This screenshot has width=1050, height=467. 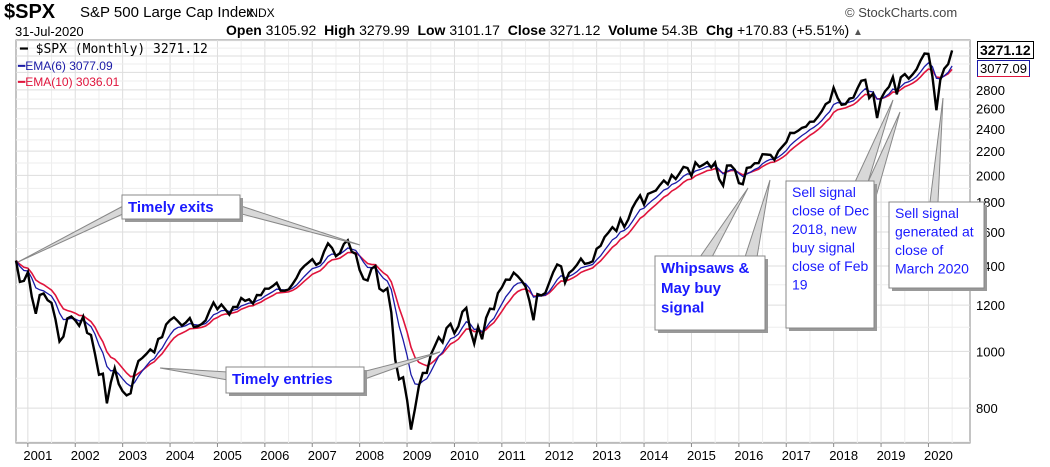 I want to click on annotation-text: Timely exits, so click(x=171, y=207).